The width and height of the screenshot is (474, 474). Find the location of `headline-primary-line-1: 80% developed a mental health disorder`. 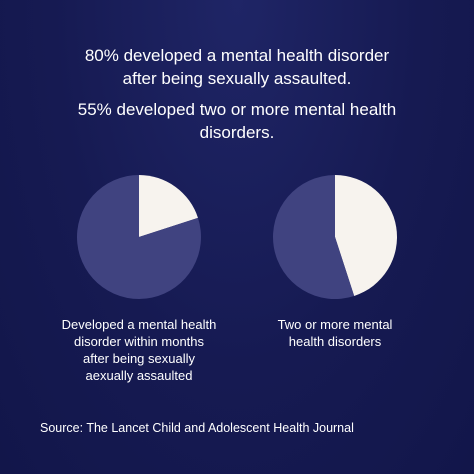

headline-primary-line-1: 80% developed a mental health disorder is located at coordinates (237, 55).